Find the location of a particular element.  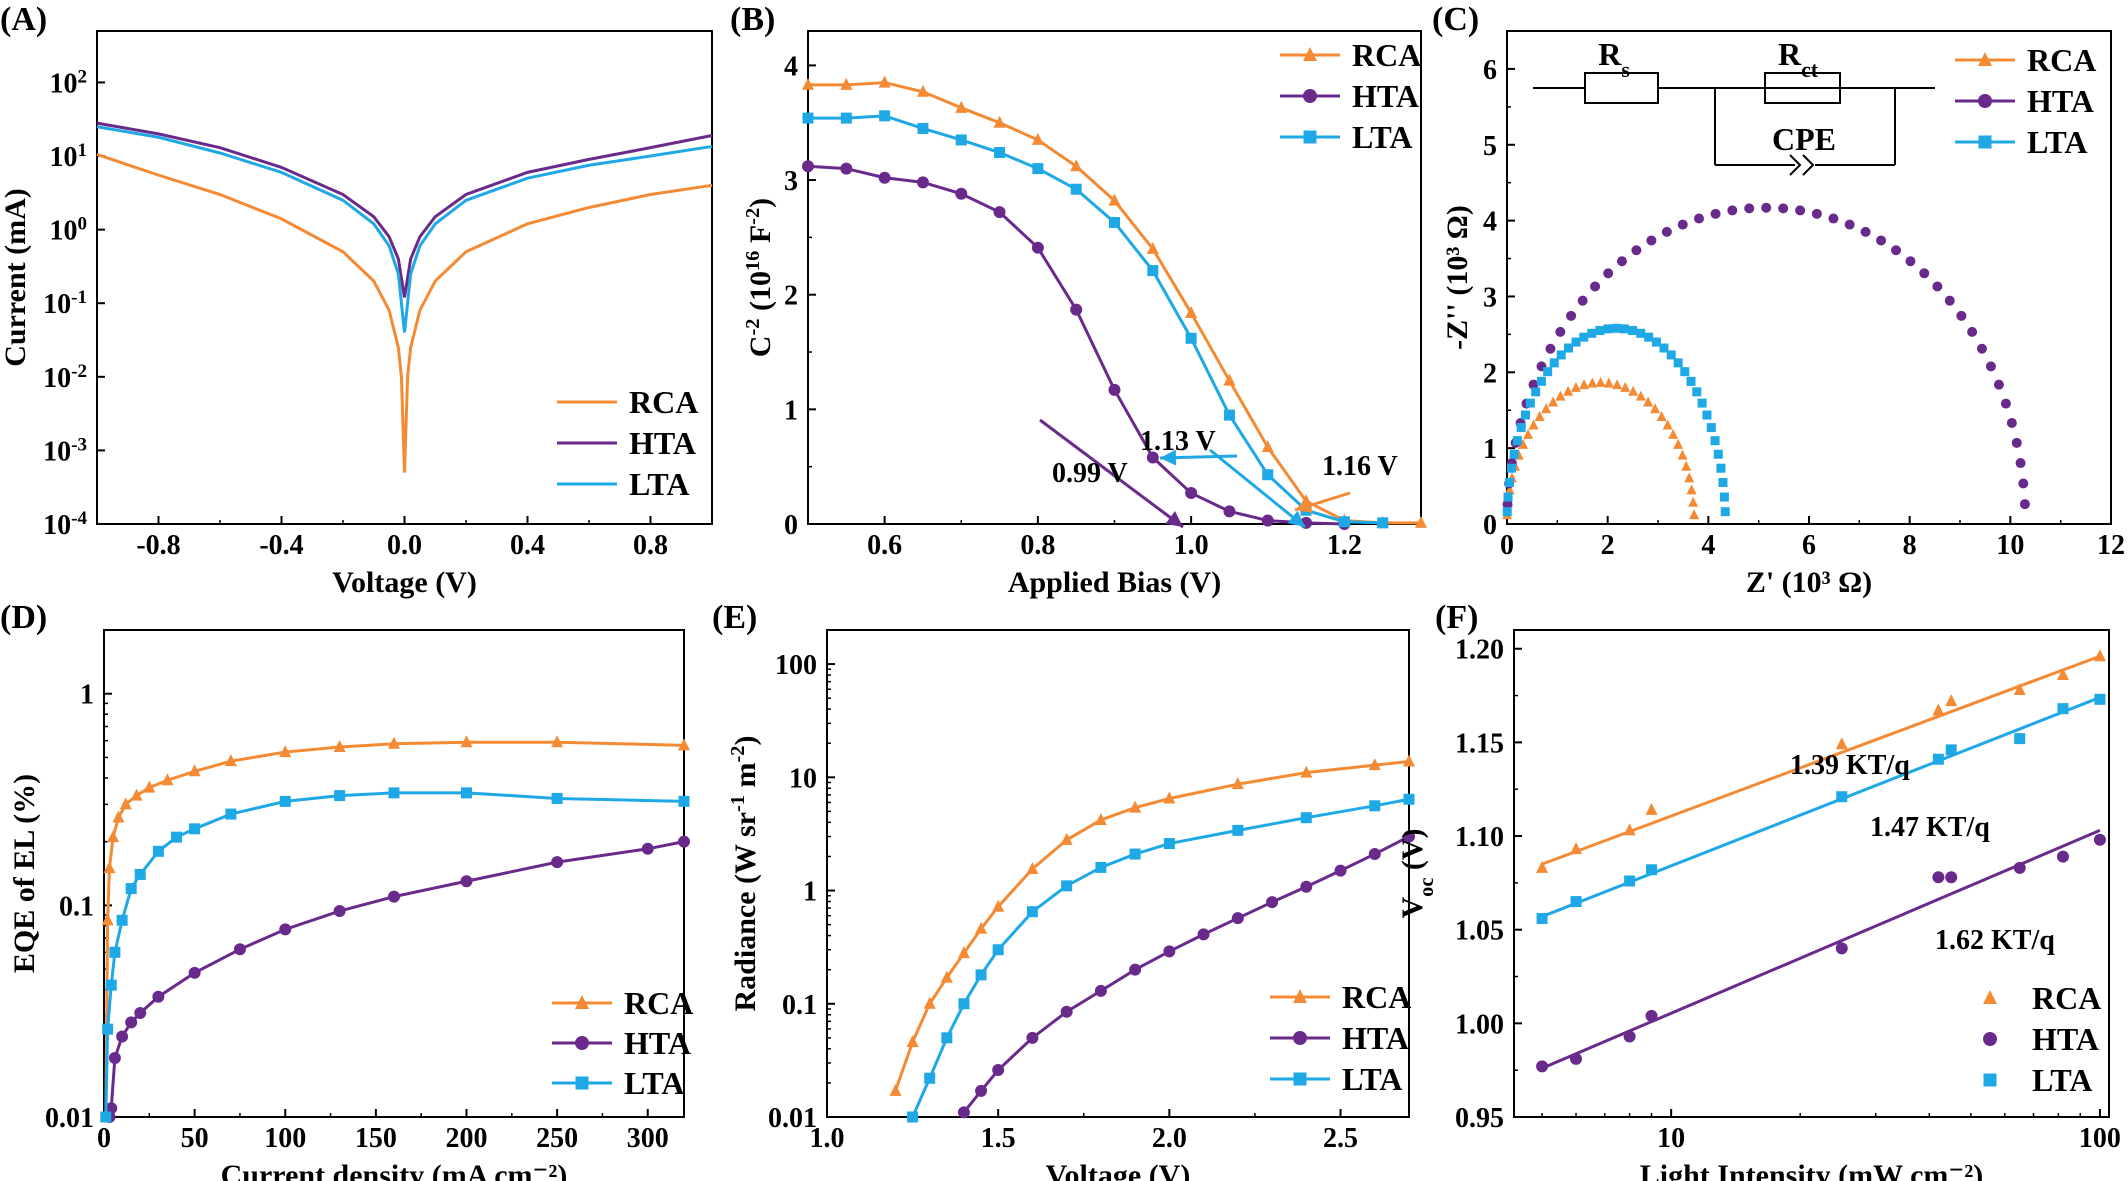

y-tick-label: 0.95 is located at coordinates (1479, 1118).